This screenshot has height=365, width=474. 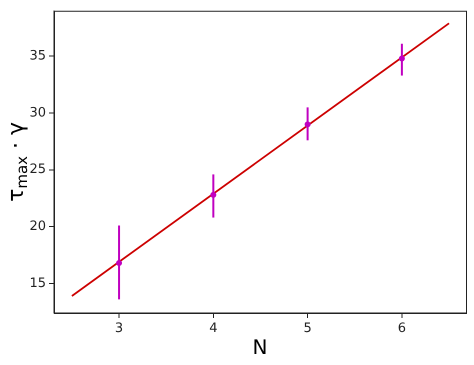 I want to click on y-tick-label: 30, so click(x=37, y=112).